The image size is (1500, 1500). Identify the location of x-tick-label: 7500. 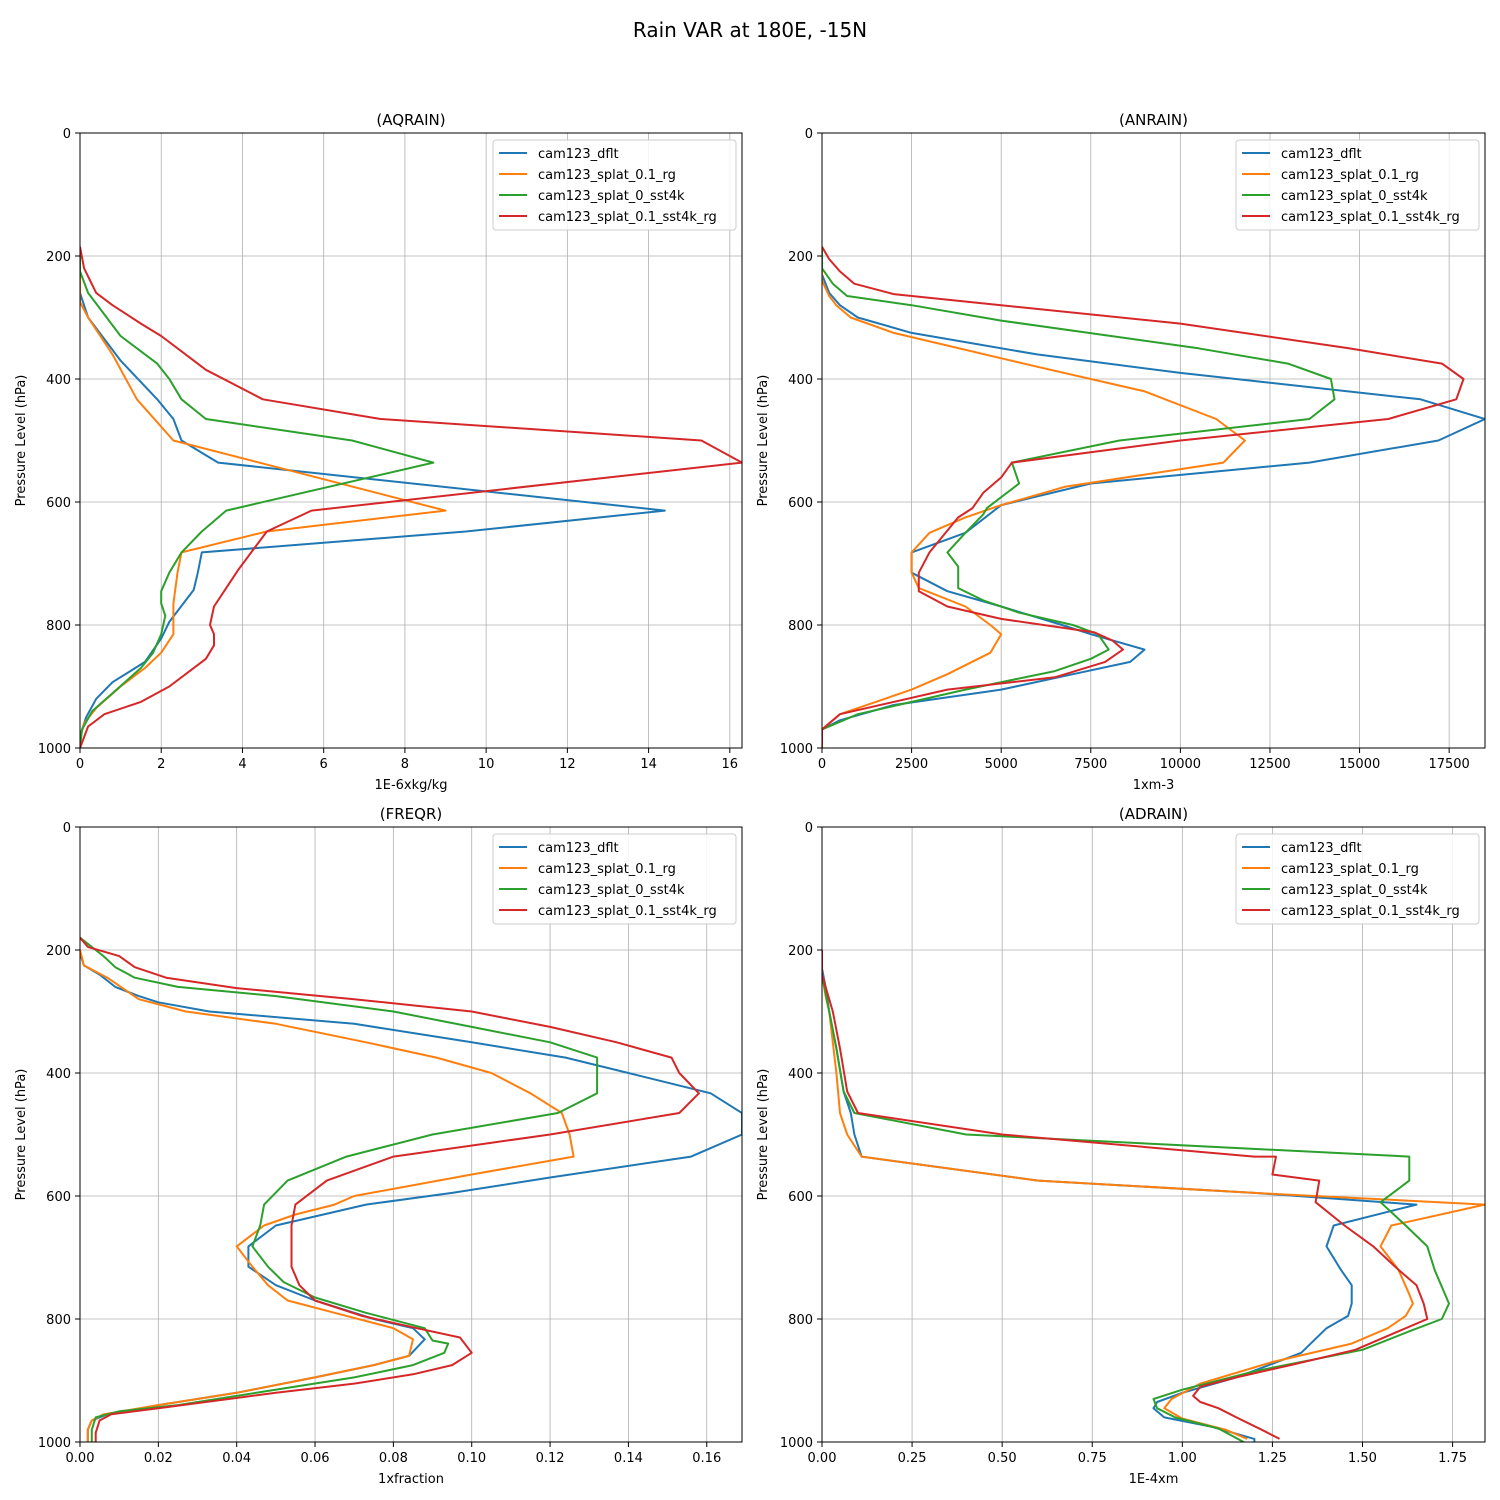
(1090, 764).